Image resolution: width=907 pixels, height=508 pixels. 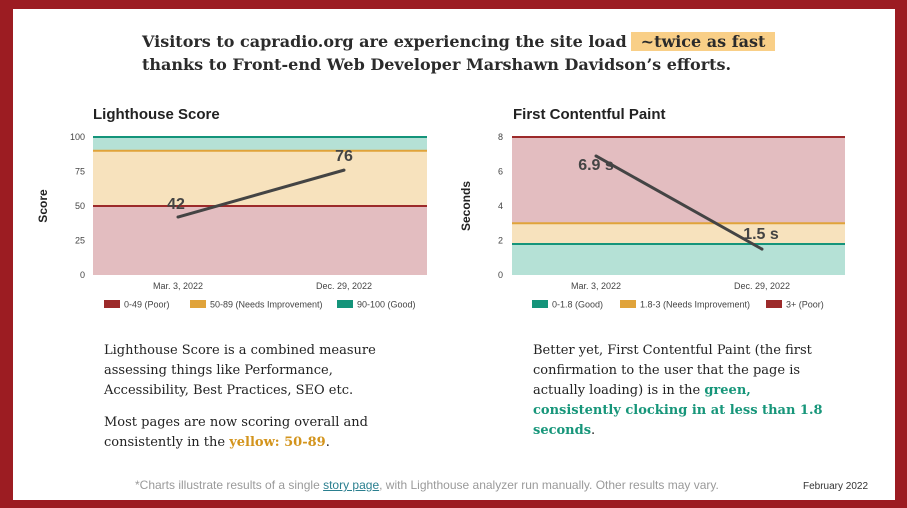 What do you see at coordinates (147, 305) in the screenshot?
I see `legend-label: 0-49 (Poor)` at bounding box center [147, 305].